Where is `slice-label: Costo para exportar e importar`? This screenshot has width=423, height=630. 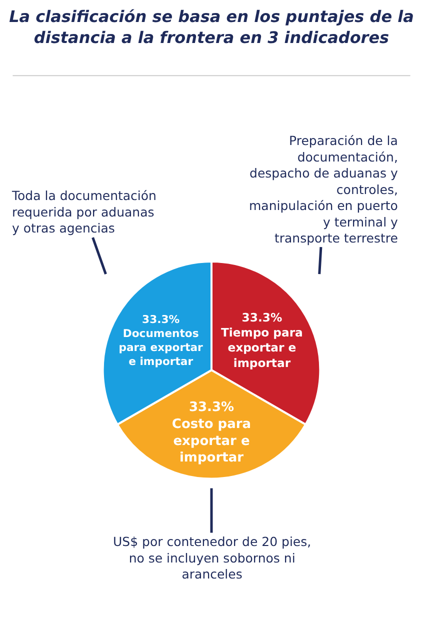 slice-label: Costo para exportar e importar is located at coordinates (212, 441).